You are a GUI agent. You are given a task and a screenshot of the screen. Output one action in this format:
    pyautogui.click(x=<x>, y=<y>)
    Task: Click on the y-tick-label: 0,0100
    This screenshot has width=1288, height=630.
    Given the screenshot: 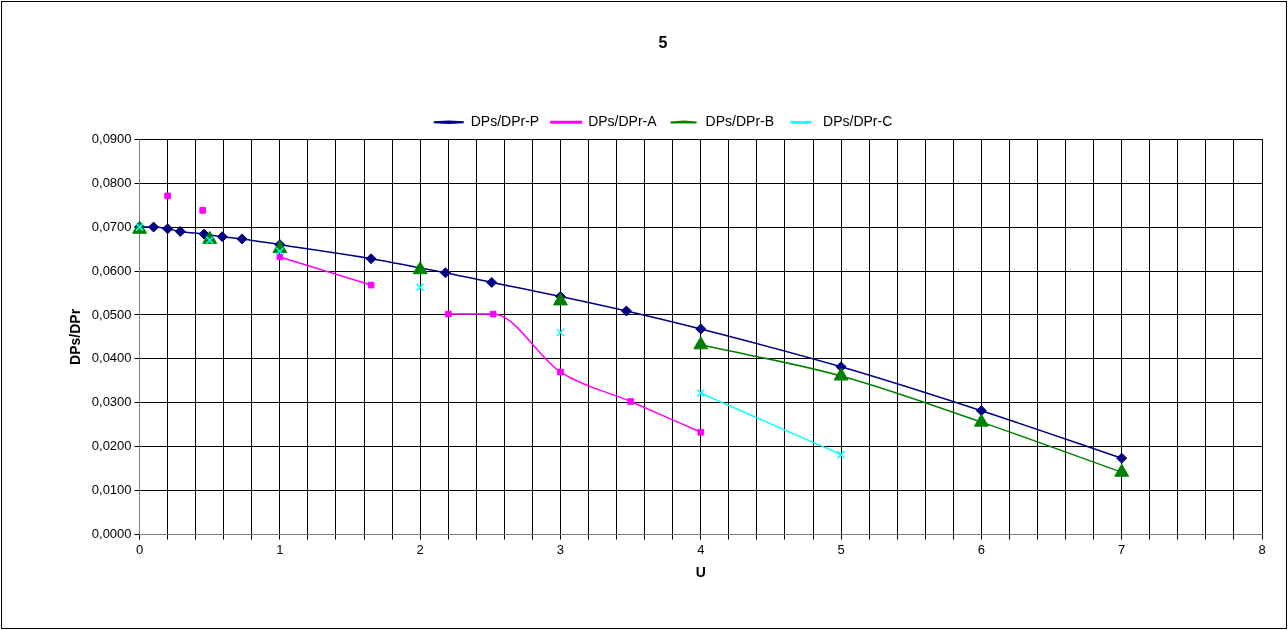 What is the action you would take?
    pyautogui.click(x=111, y=490)
    